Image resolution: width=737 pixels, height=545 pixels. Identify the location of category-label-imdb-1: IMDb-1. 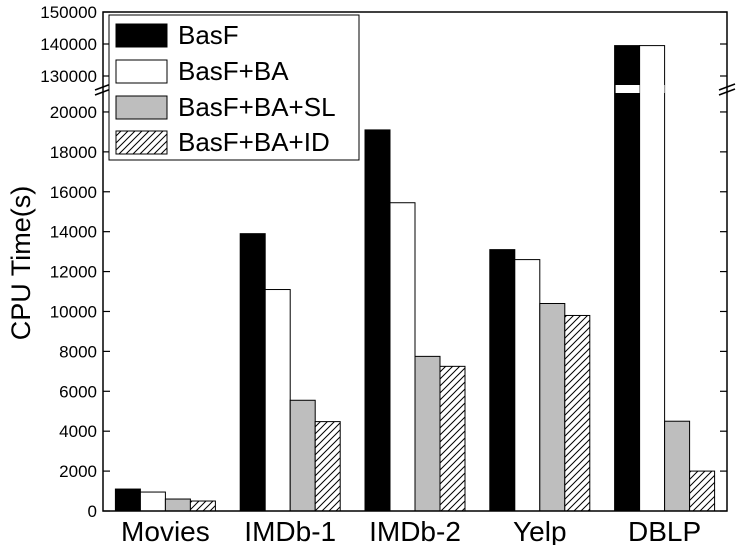
(290, 530).